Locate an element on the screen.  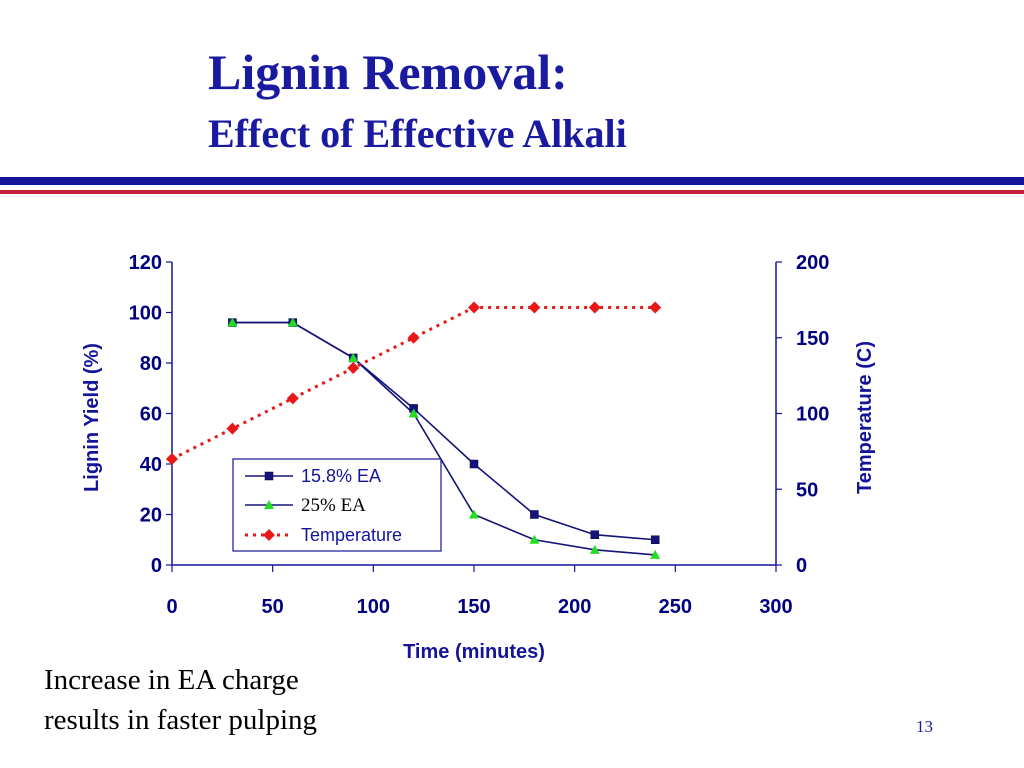
y-tick-label: 60 is located at coordinates (151, 415).